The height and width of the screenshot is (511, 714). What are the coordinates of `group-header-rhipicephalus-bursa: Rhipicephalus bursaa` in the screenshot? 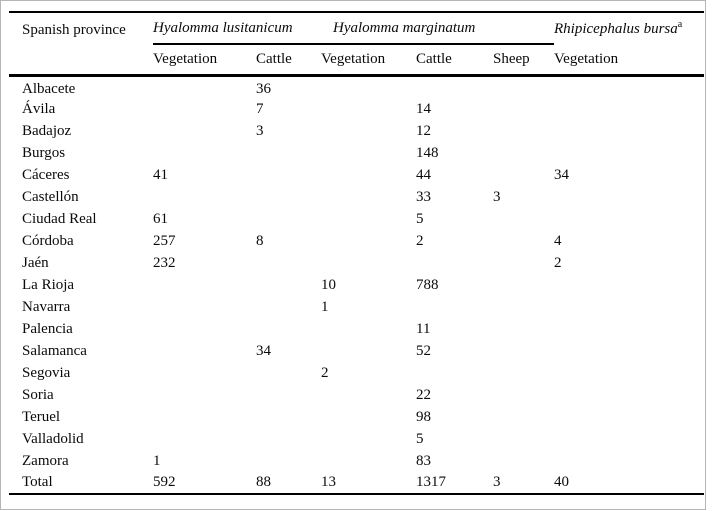 It's located at (629, 28).